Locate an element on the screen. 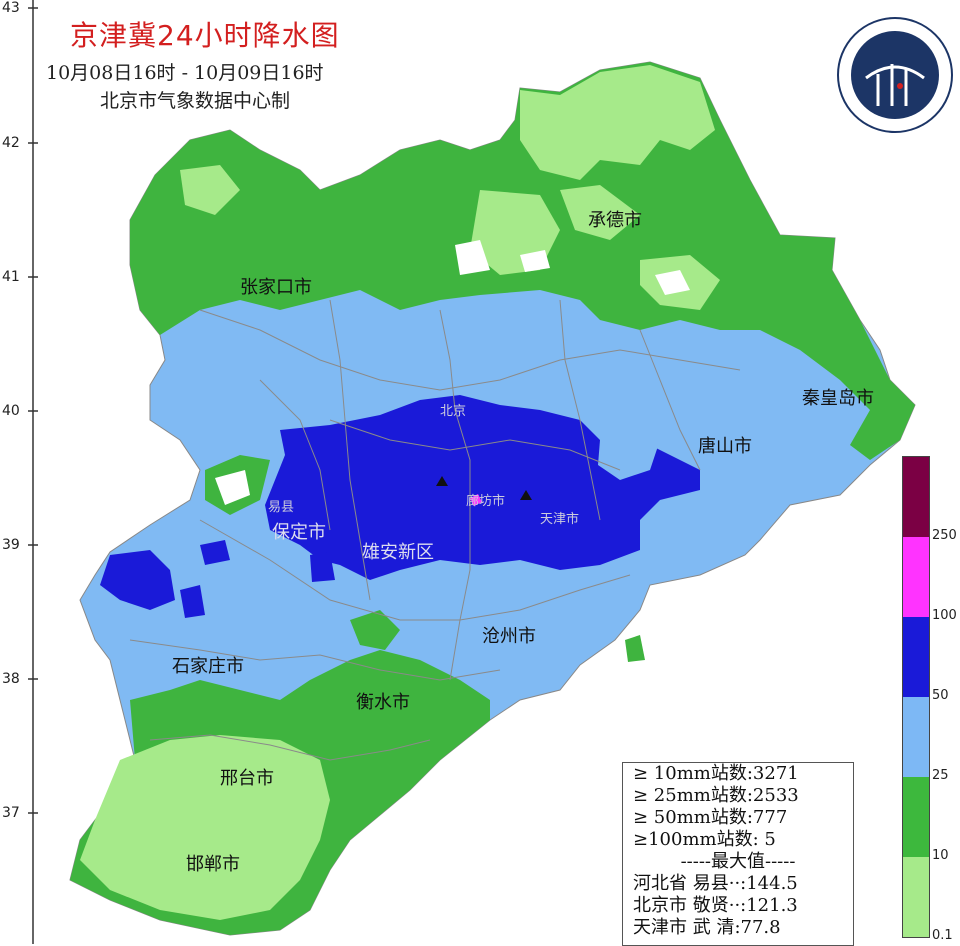 This screenshot has height=946, width=960. stat-row-50mm: ≥ 50mm站数:777 is located at coordinates (710, 817).